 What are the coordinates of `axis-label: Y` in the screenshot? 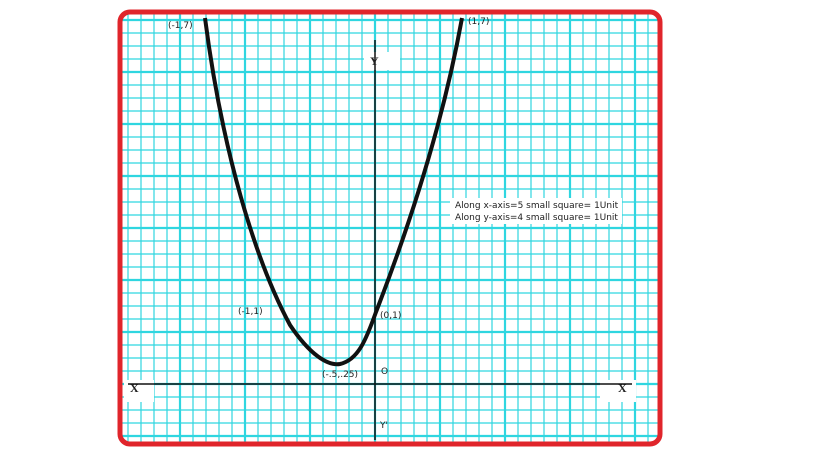 It's located at (374, 61).